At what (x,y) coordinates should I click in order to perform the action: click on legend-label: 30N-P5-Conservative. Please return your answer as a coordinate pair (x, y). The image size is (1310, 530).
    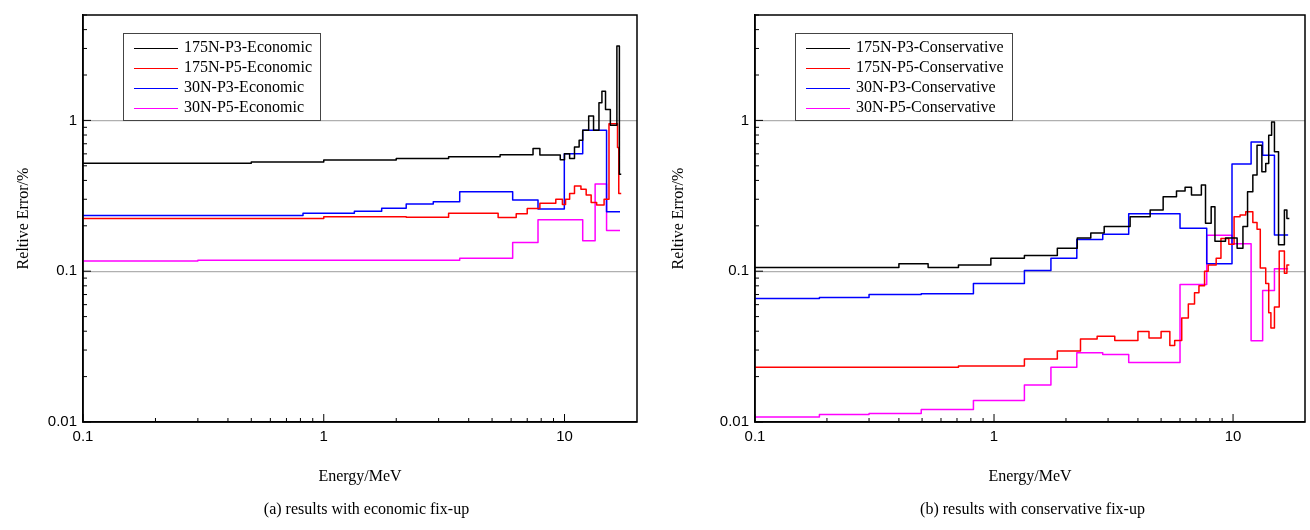
    Looking at the image, I should click on (926, 106).